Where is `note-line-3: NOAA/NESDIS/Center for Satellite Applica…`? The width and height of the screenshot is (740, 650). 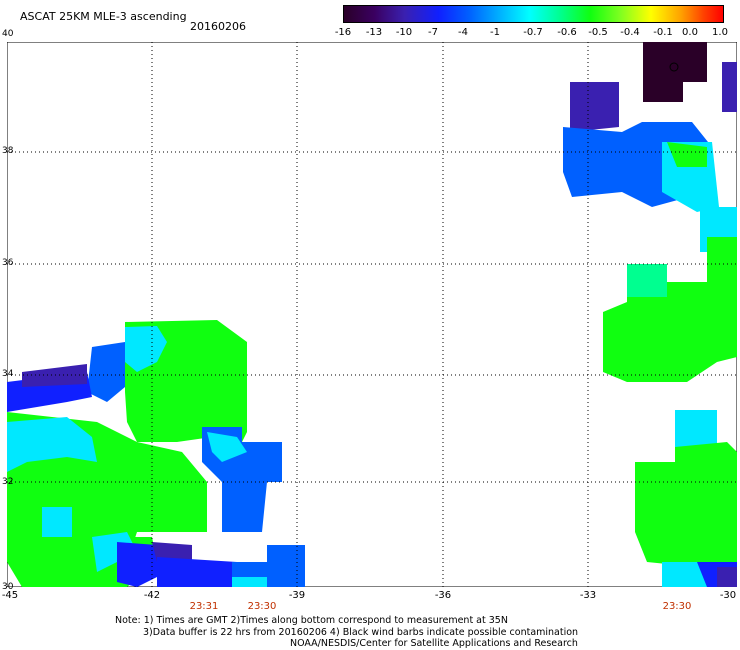
note-line-3: NOAA/NESDIS/Center for Satellite Applica… is located at coordinates (434, 643).